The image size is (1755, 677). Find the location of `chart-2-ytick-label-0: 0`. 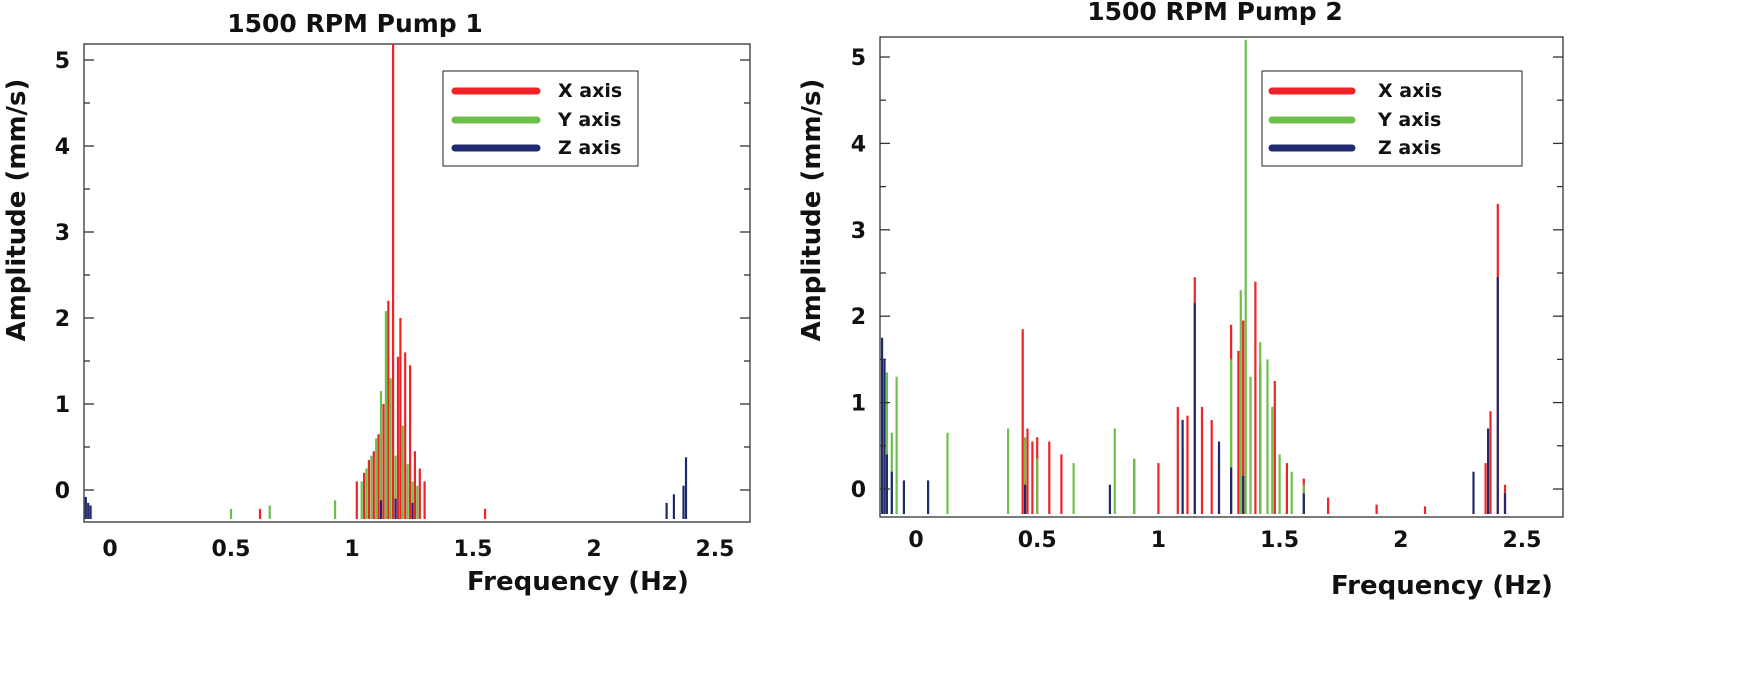

chart-2-ytick-label-0: 0 is located at coordinates (858, 490).